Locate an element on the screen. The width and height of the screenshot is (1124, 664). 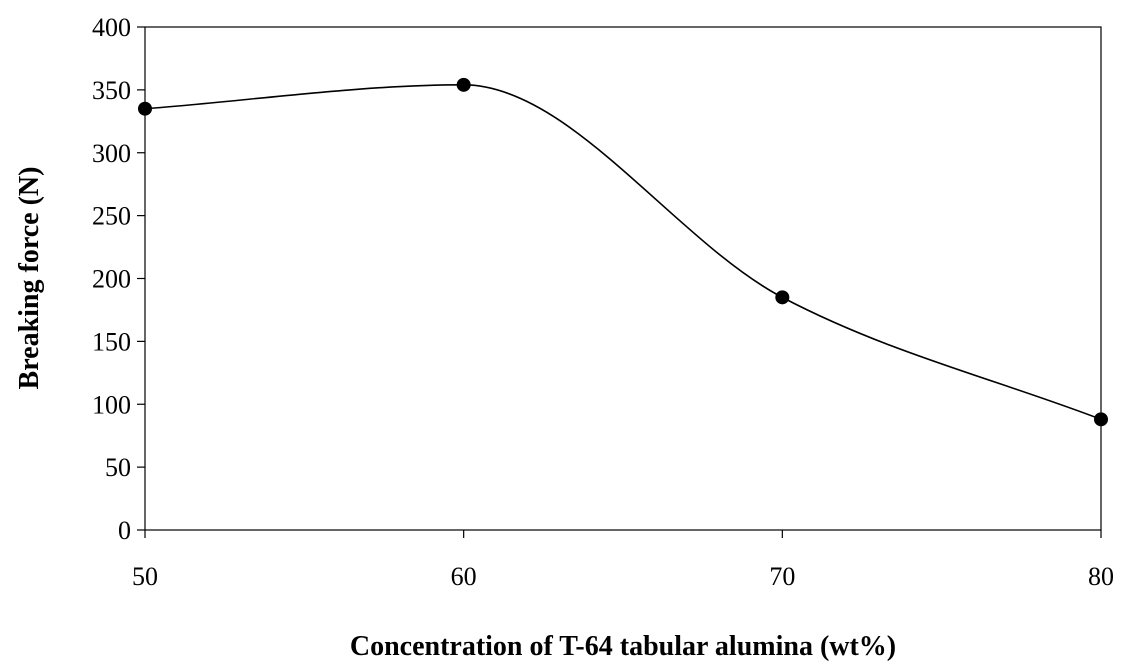
y-axis-title: Breaking force (N) is located at coordinates (29, 278).